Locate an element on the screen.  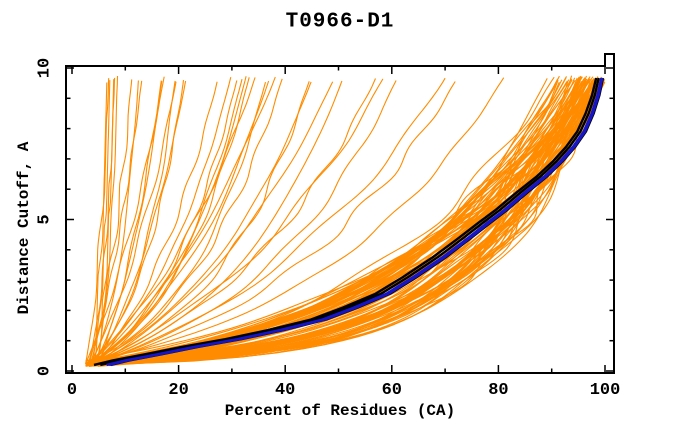
y-tick-label: 5 is located at coordinates (45, 219).